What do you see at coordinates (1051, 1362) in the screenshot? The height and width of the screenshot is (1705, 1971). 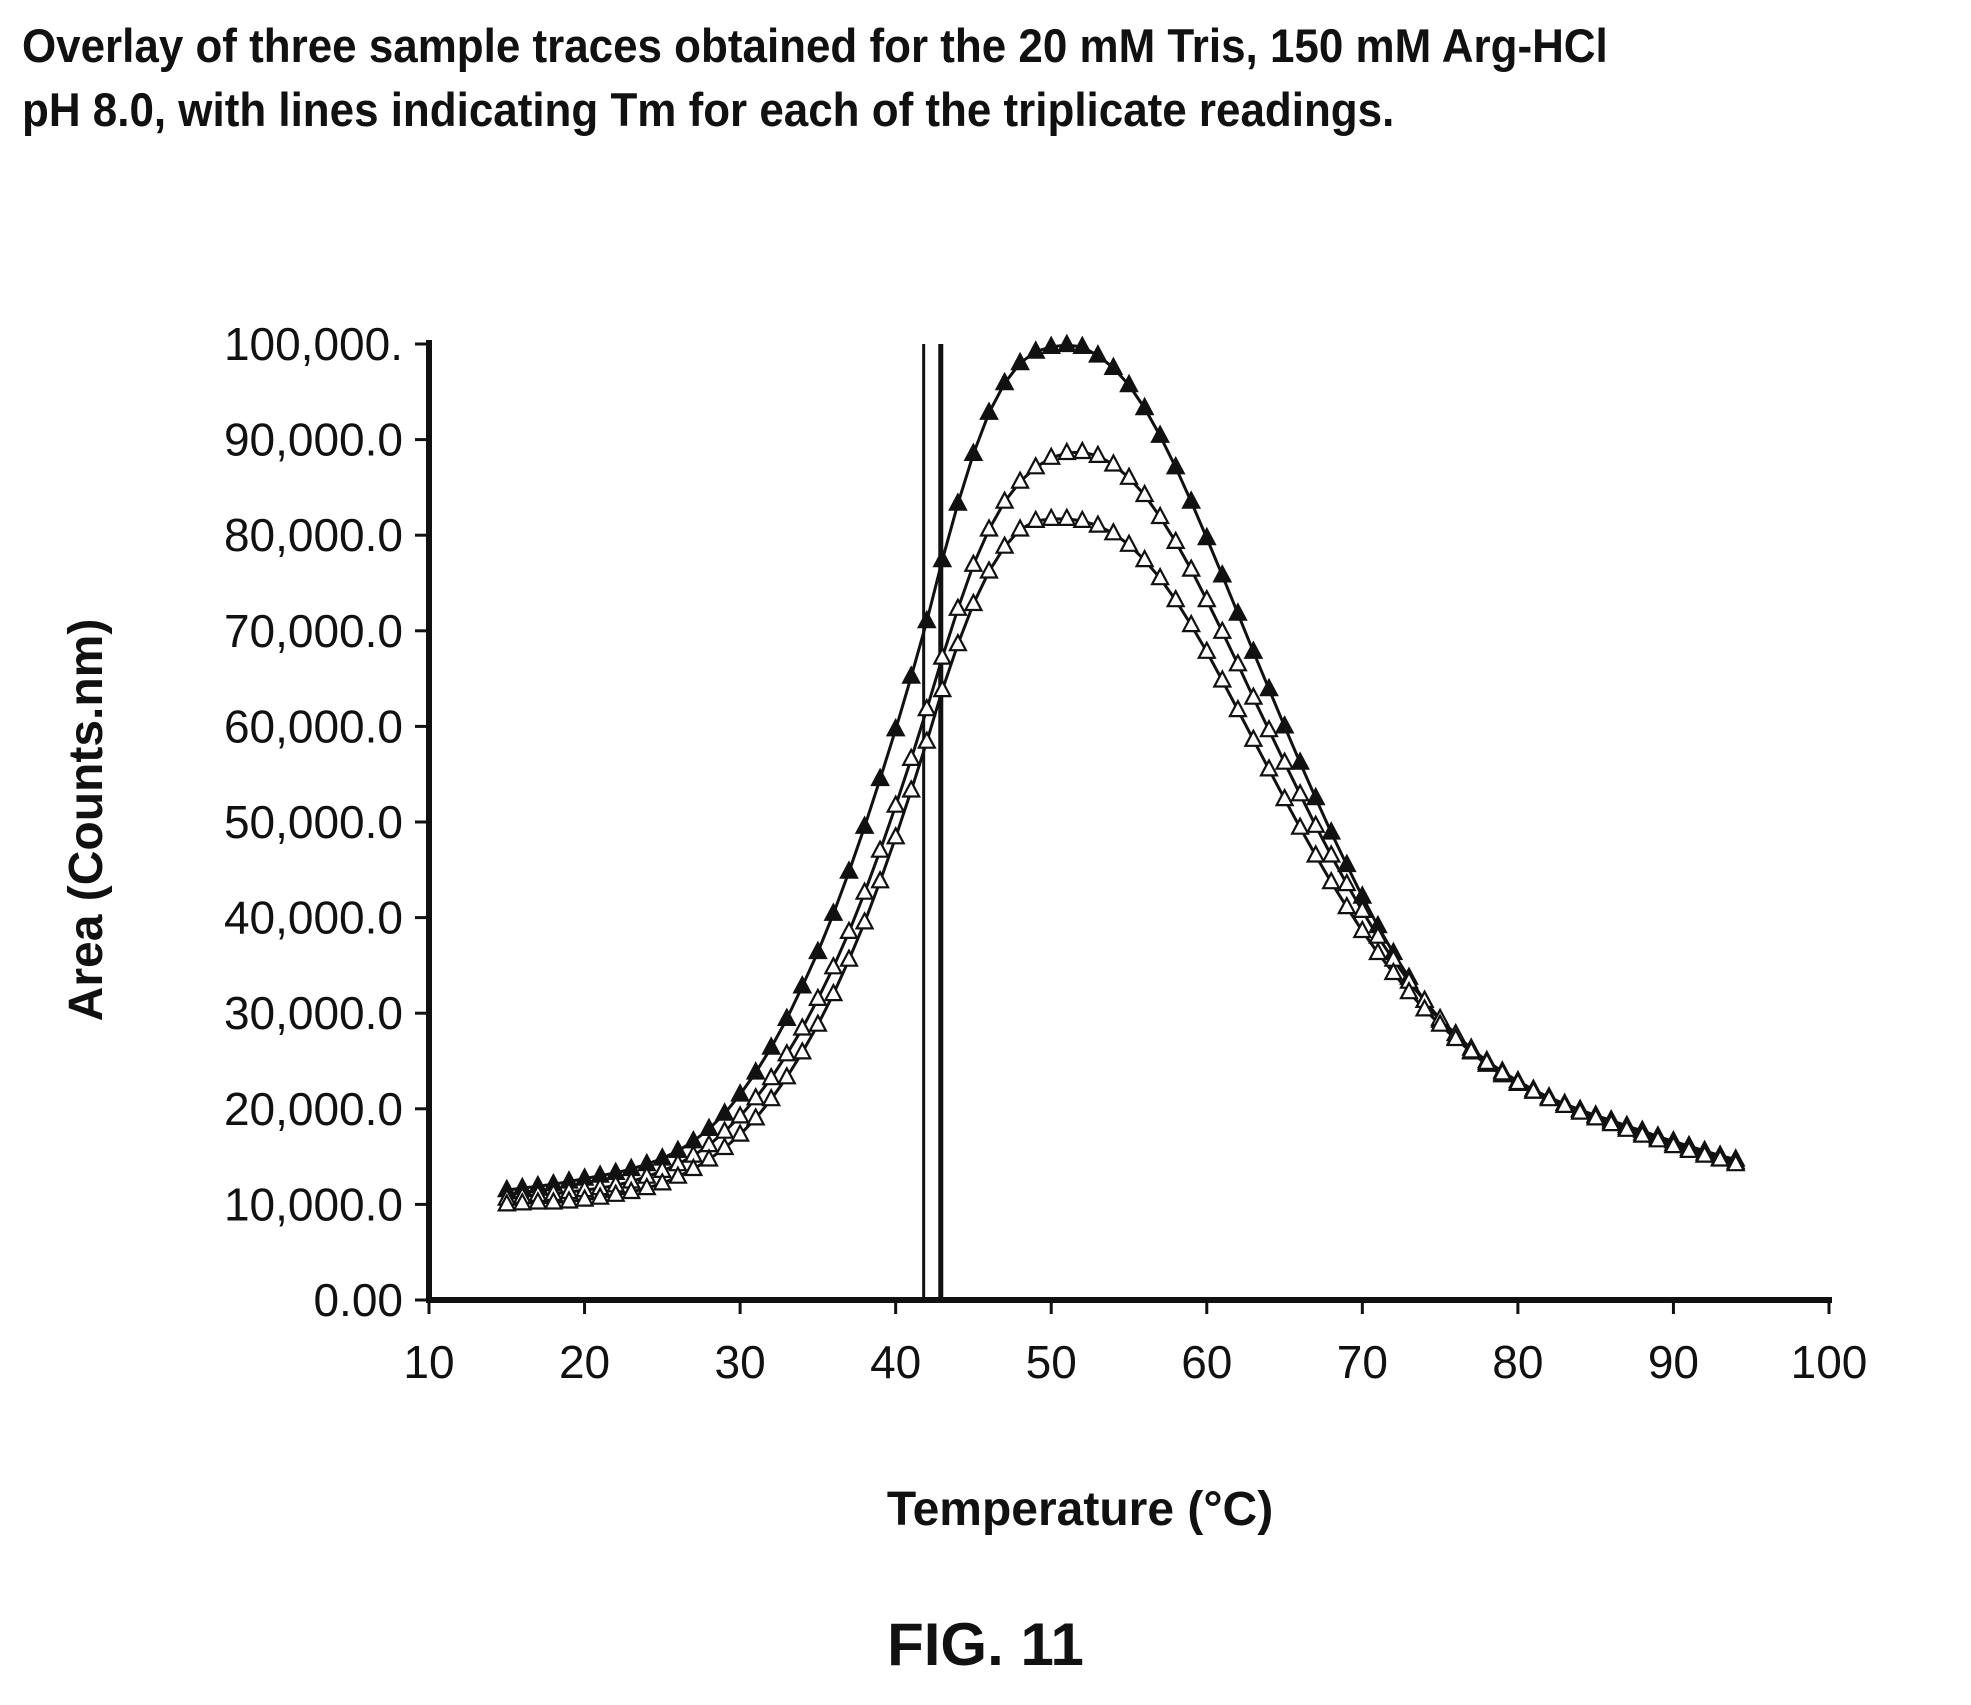 I see `x-tick-label: 50` at bounding box center [1051, 1362].